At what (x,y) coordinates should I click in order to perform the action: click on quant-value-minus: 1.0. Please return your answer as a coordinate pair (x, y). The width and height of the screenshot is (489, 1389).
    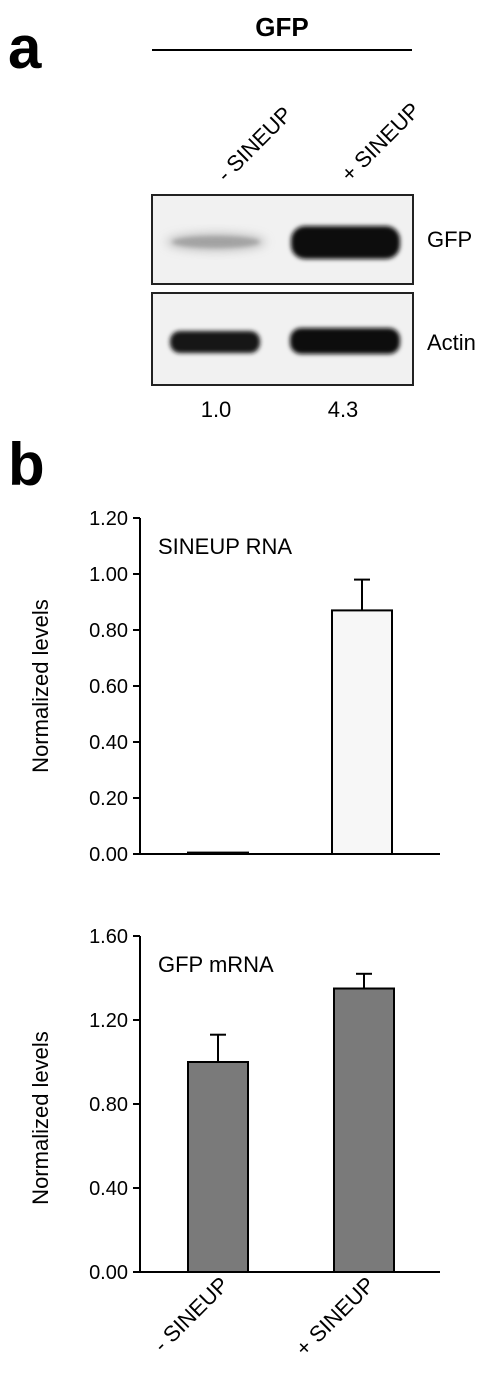
    Looking at the image, I should click on (216, 409).